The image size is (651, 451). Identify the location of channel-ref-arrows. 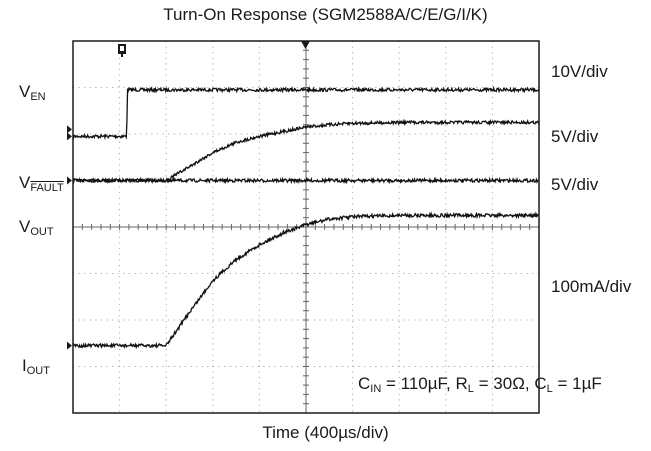
(69, 237).